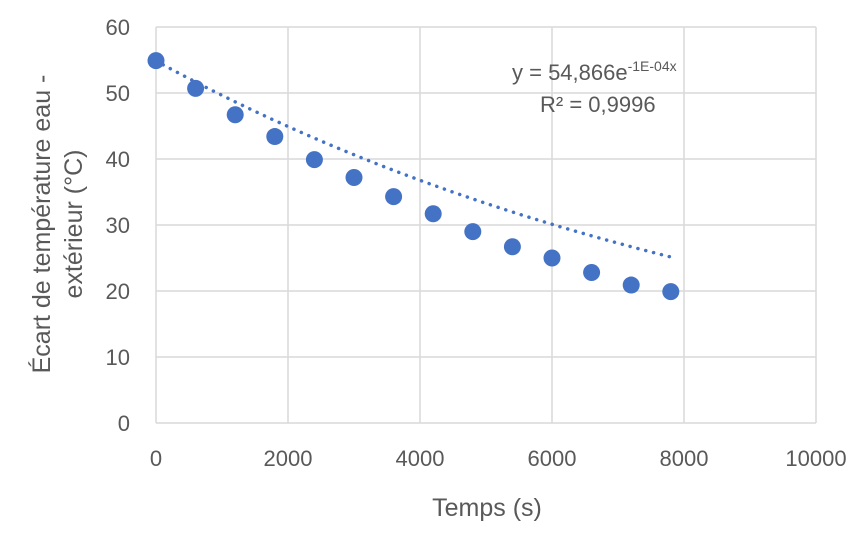  I want to click on y-tick-label: 30, so click(118, 225).